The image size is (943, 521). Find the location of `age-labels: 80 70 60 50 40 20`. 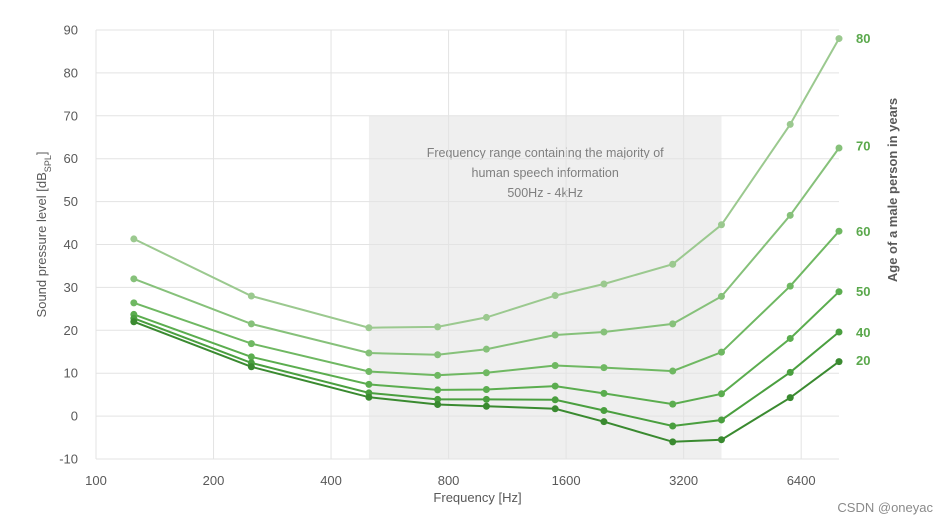

age-labels: 80 70 60 50 40 20 is located at coordinates (863, 199).